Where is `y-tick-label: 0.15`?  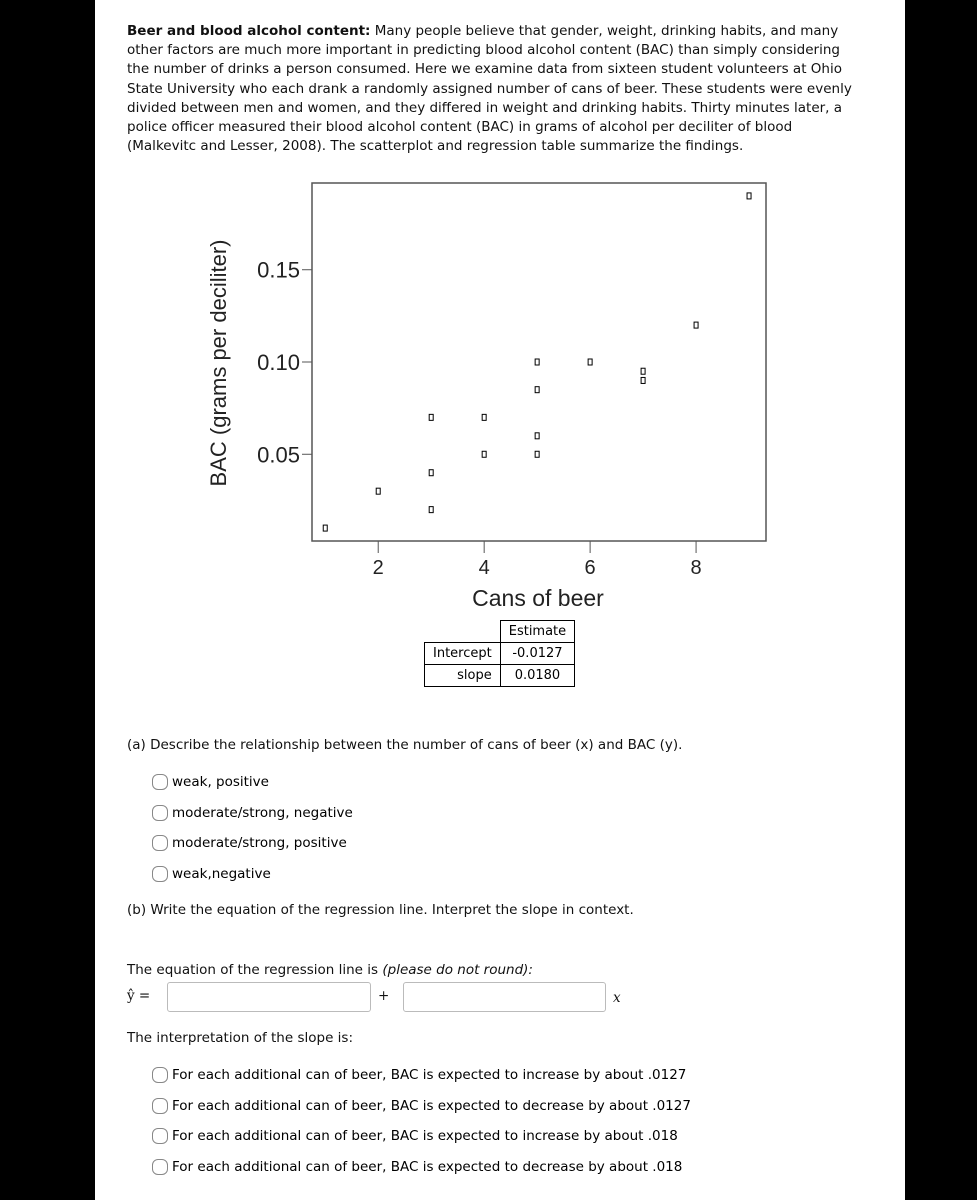 y-tick-label: 0.15 is located at coordinates (278, 270).